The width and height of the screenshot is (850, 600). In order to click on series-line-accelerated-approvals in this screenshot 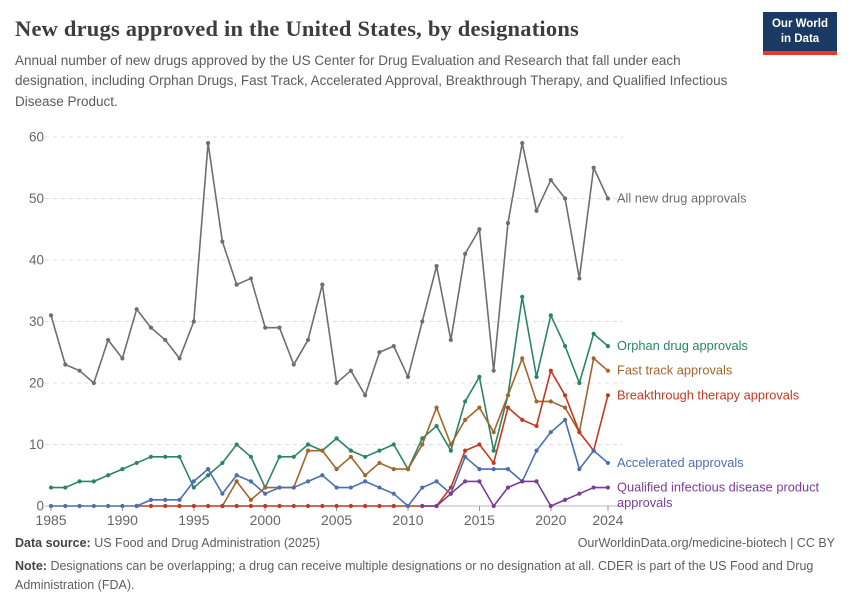, I will do `click(329, 462)`.